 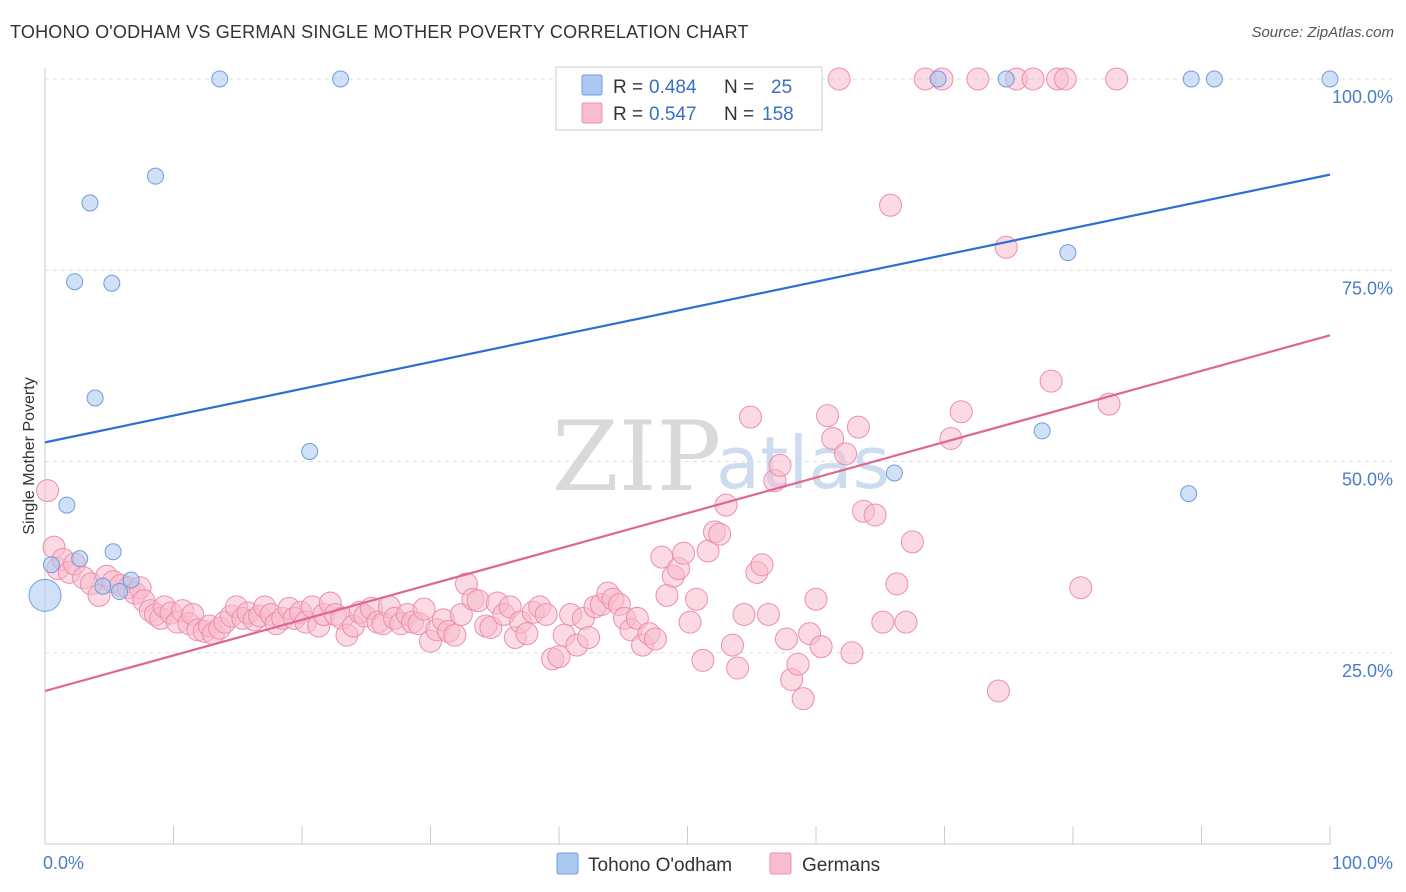 What do you see at coordinates (1367, 480) in the screenshot?
I see `y-tick-label: 50.0%` at bounding box center [1367, 480].